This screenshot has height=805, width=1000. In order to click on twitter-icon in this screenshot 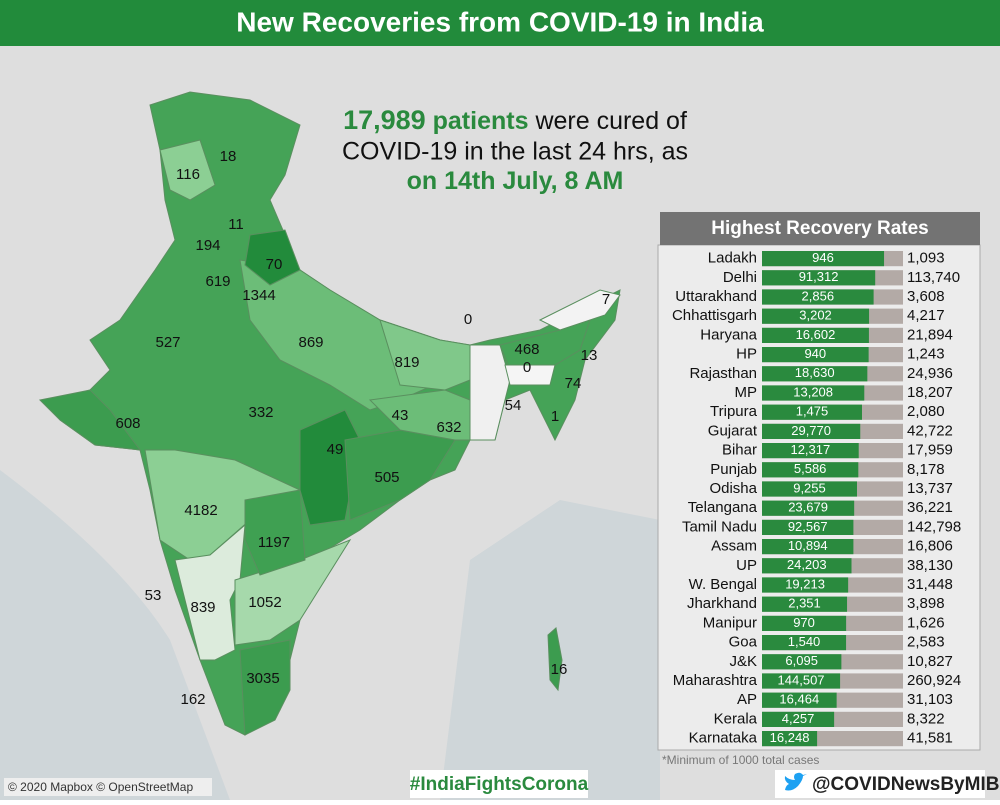, I will do `click(795, 781)`.